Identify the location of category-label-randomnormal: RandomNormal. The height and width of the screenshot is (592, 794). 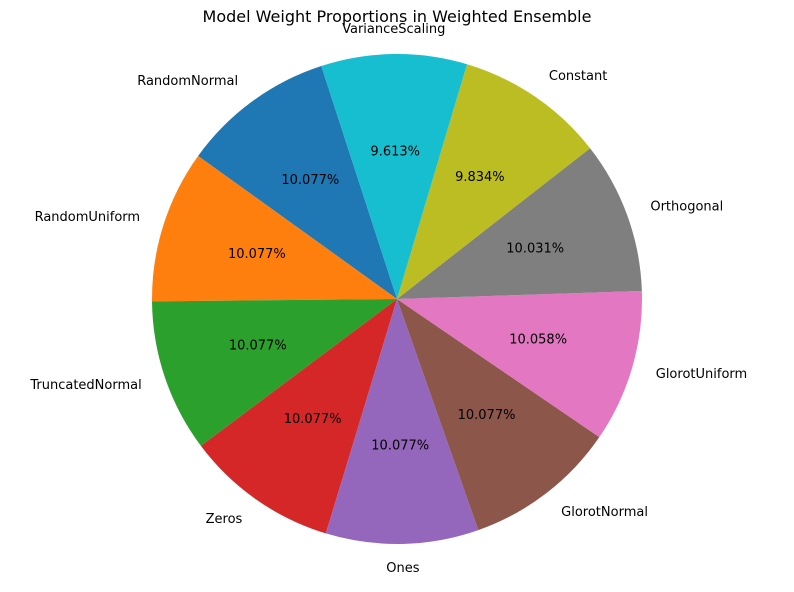
(187, 81).